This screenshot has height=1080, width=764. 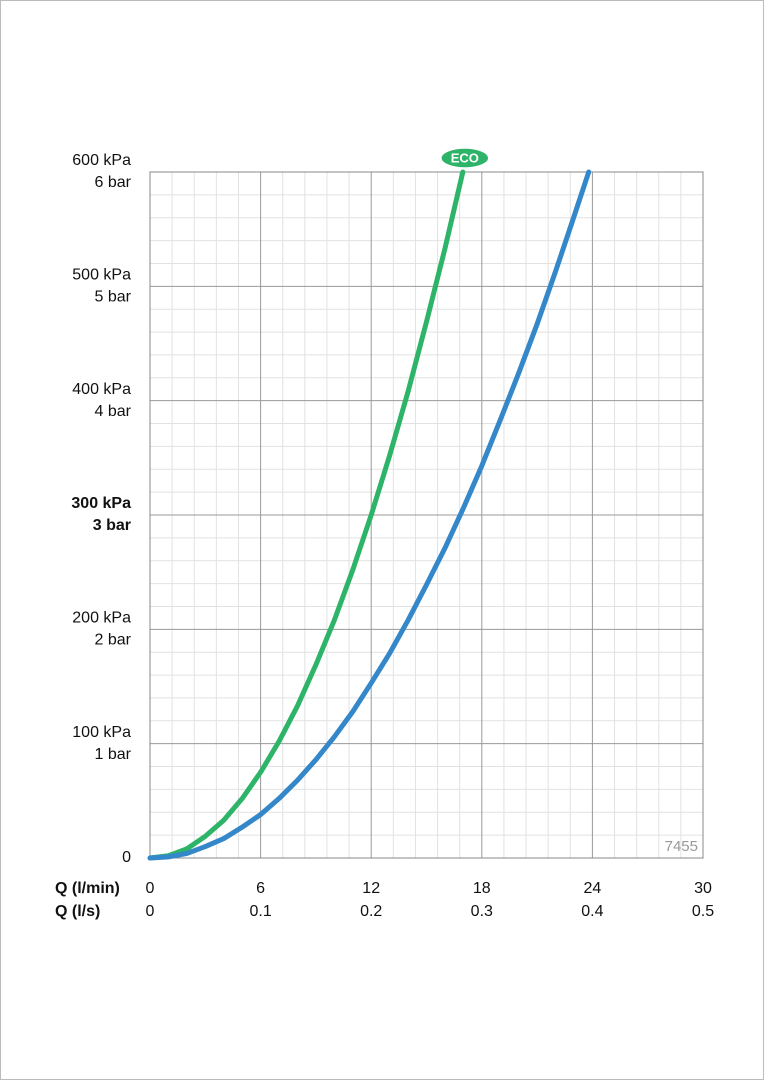 I want to click on annotation: 7455, so click(x=681, y=846).